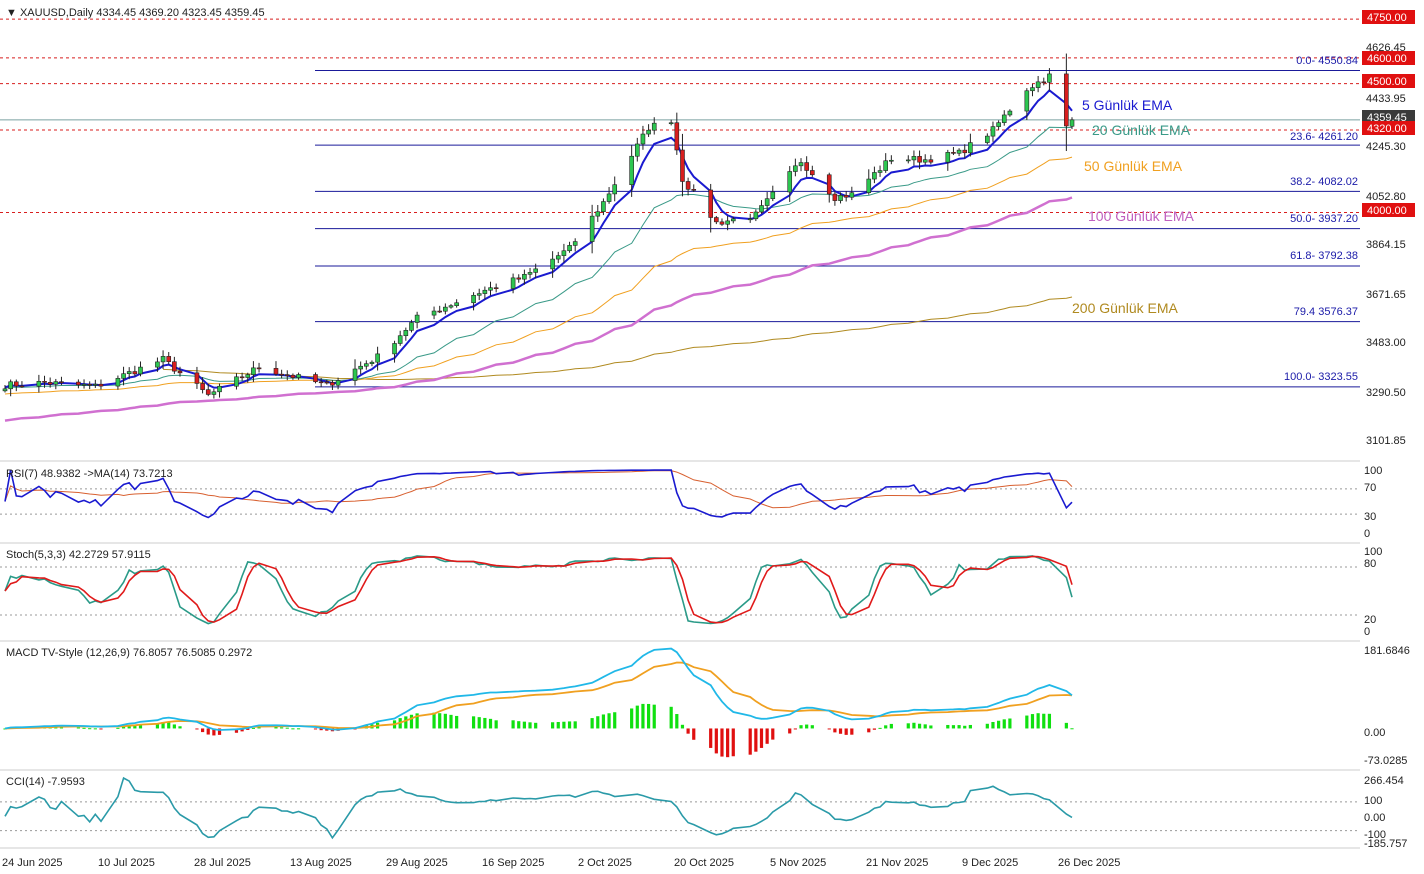 The image size is (1424, 874). What do you see at coordinates (1370, 517) in the screenshot?
I see `rsi-scale: 30` at bounding box center [1370, 517].